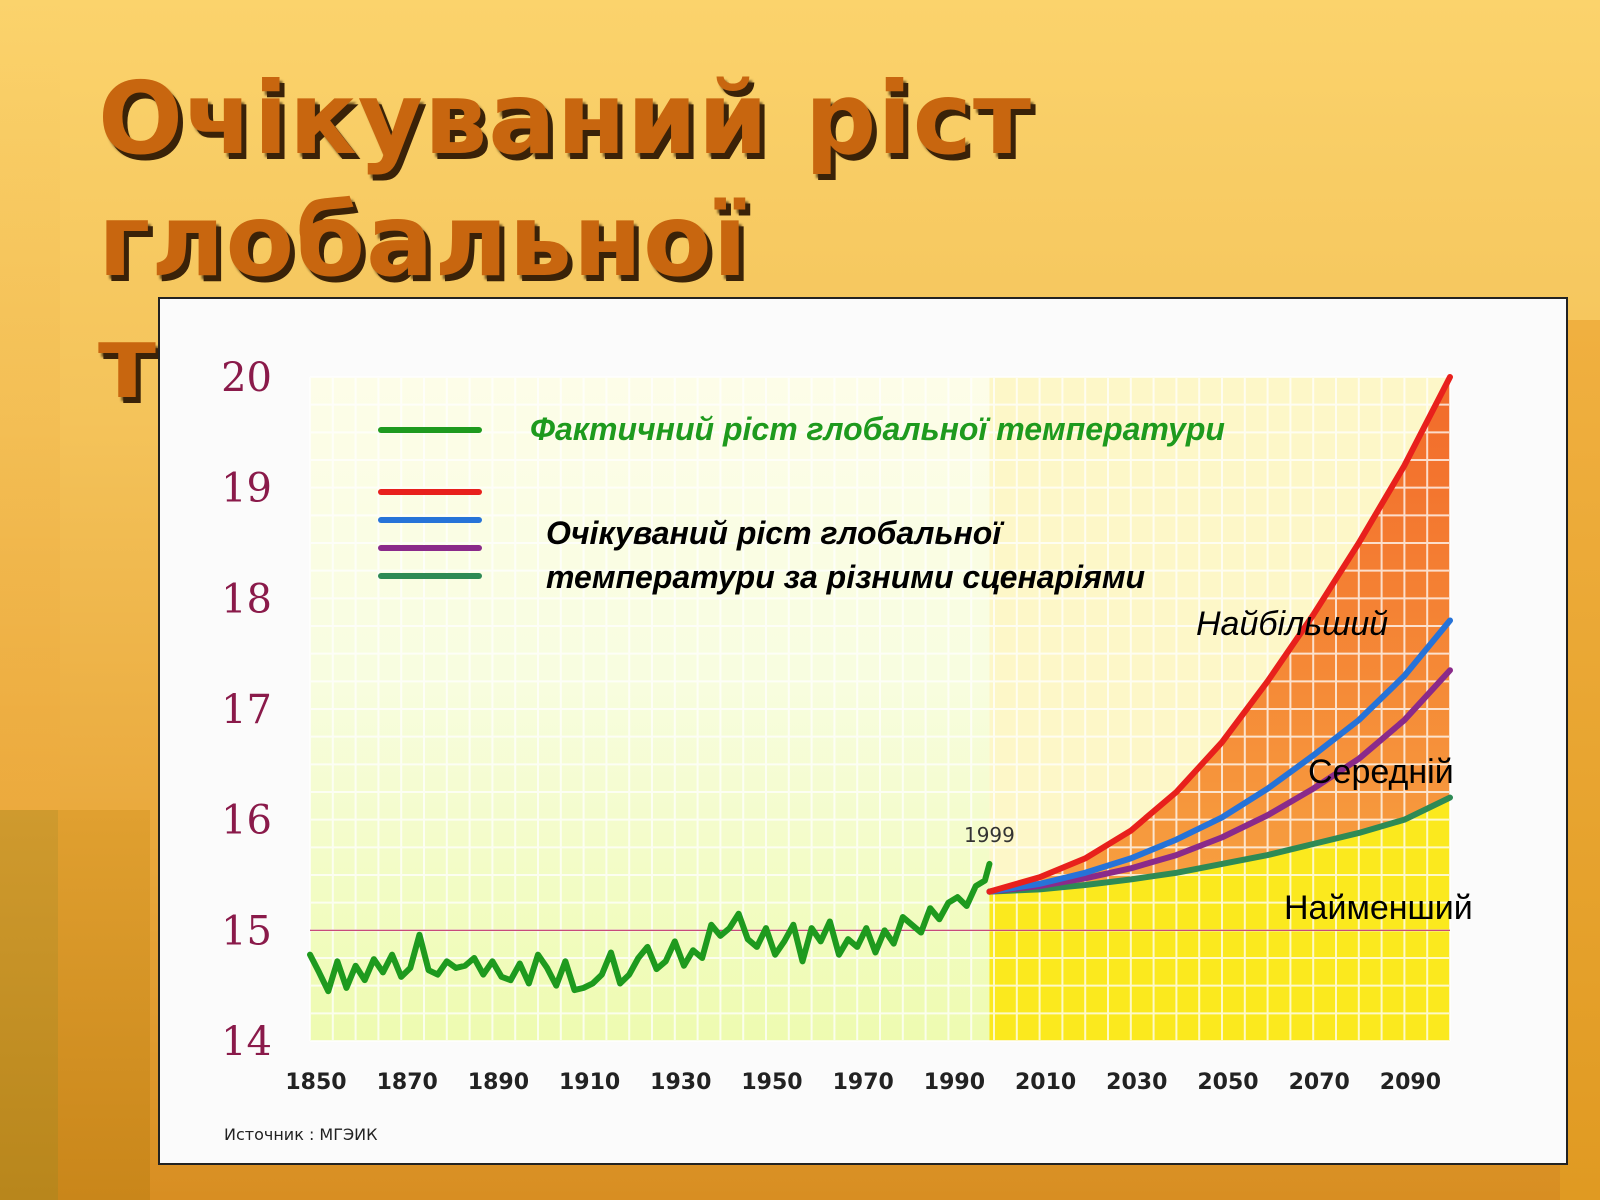  What do you see at coordinates (589, 1082) in the screenshot?
I see `x-tick-label: 1910` at bounding box center [589, 1082].